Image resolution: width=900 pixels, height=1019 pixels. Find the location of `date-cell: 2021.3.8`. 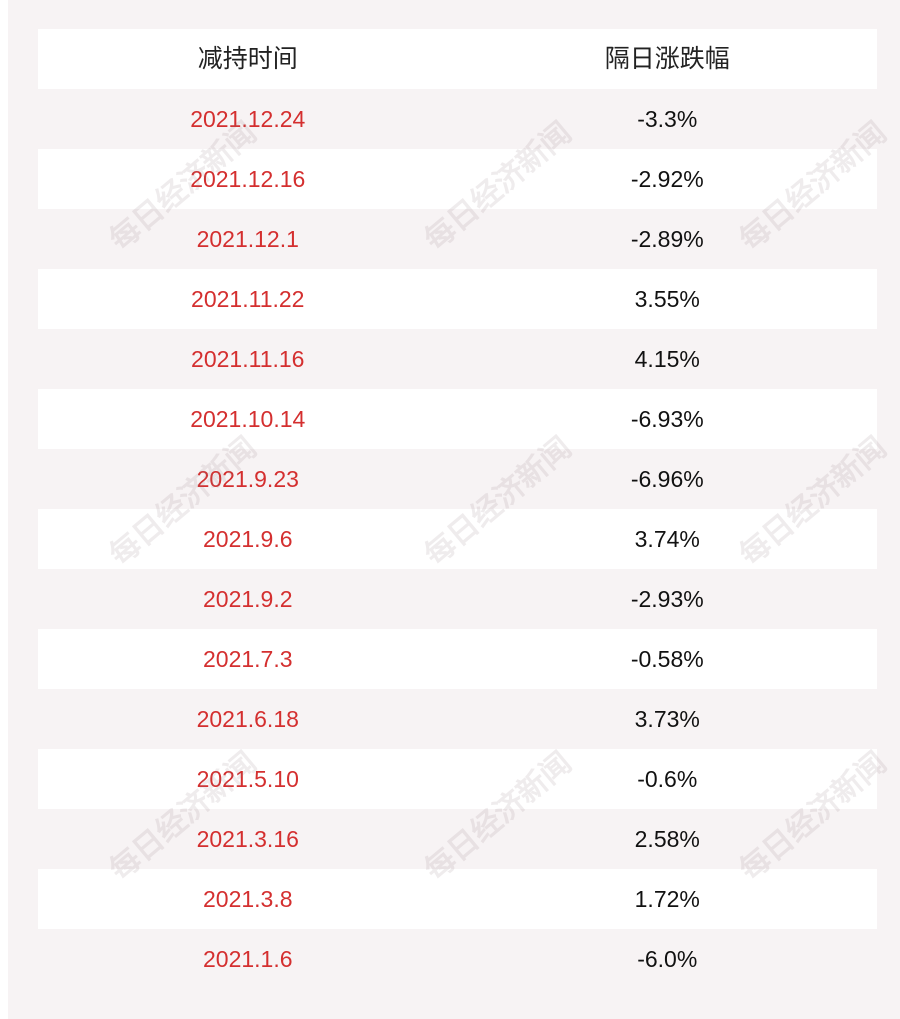

date-cell: 2021.3.8 is located at coordinates (247, 899).